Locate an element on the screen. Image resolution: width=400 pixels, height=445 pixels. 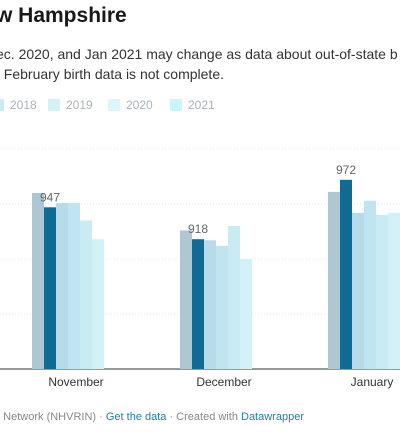
data-label-december: 918 is located at coordinates (198, 229).